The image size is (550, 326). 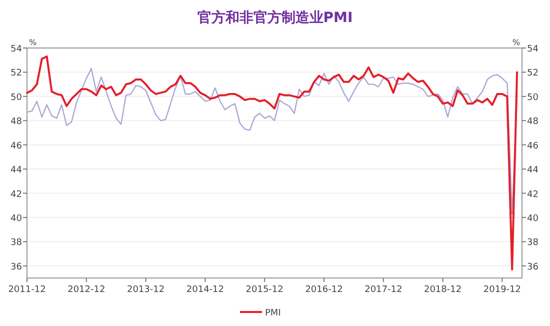 I want to click on chart-title: 官方和非官方制造业PMI, so click(x=275, y=17).